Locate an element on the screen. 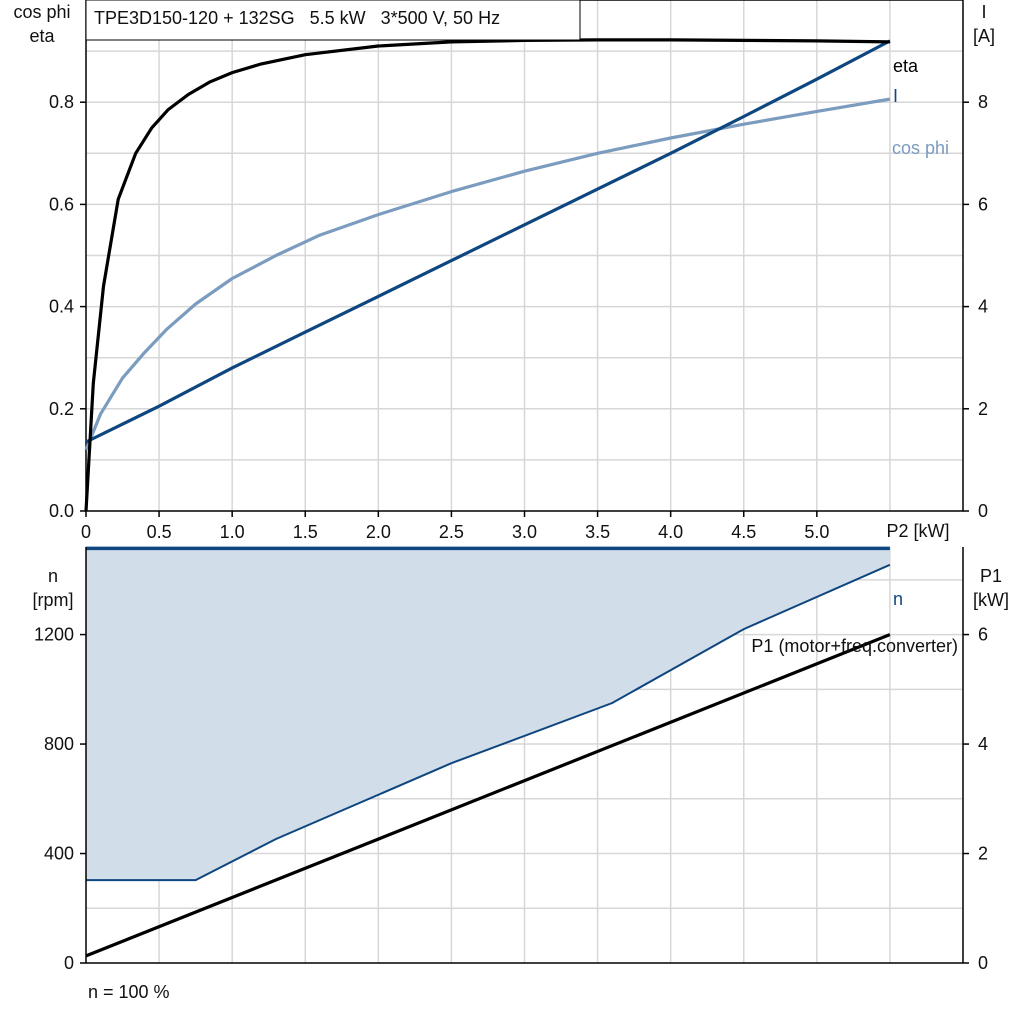 Image resolution: width=1024 pixels, height=1029 pixels. series-label-n: n is located at coordinates (898, 599).